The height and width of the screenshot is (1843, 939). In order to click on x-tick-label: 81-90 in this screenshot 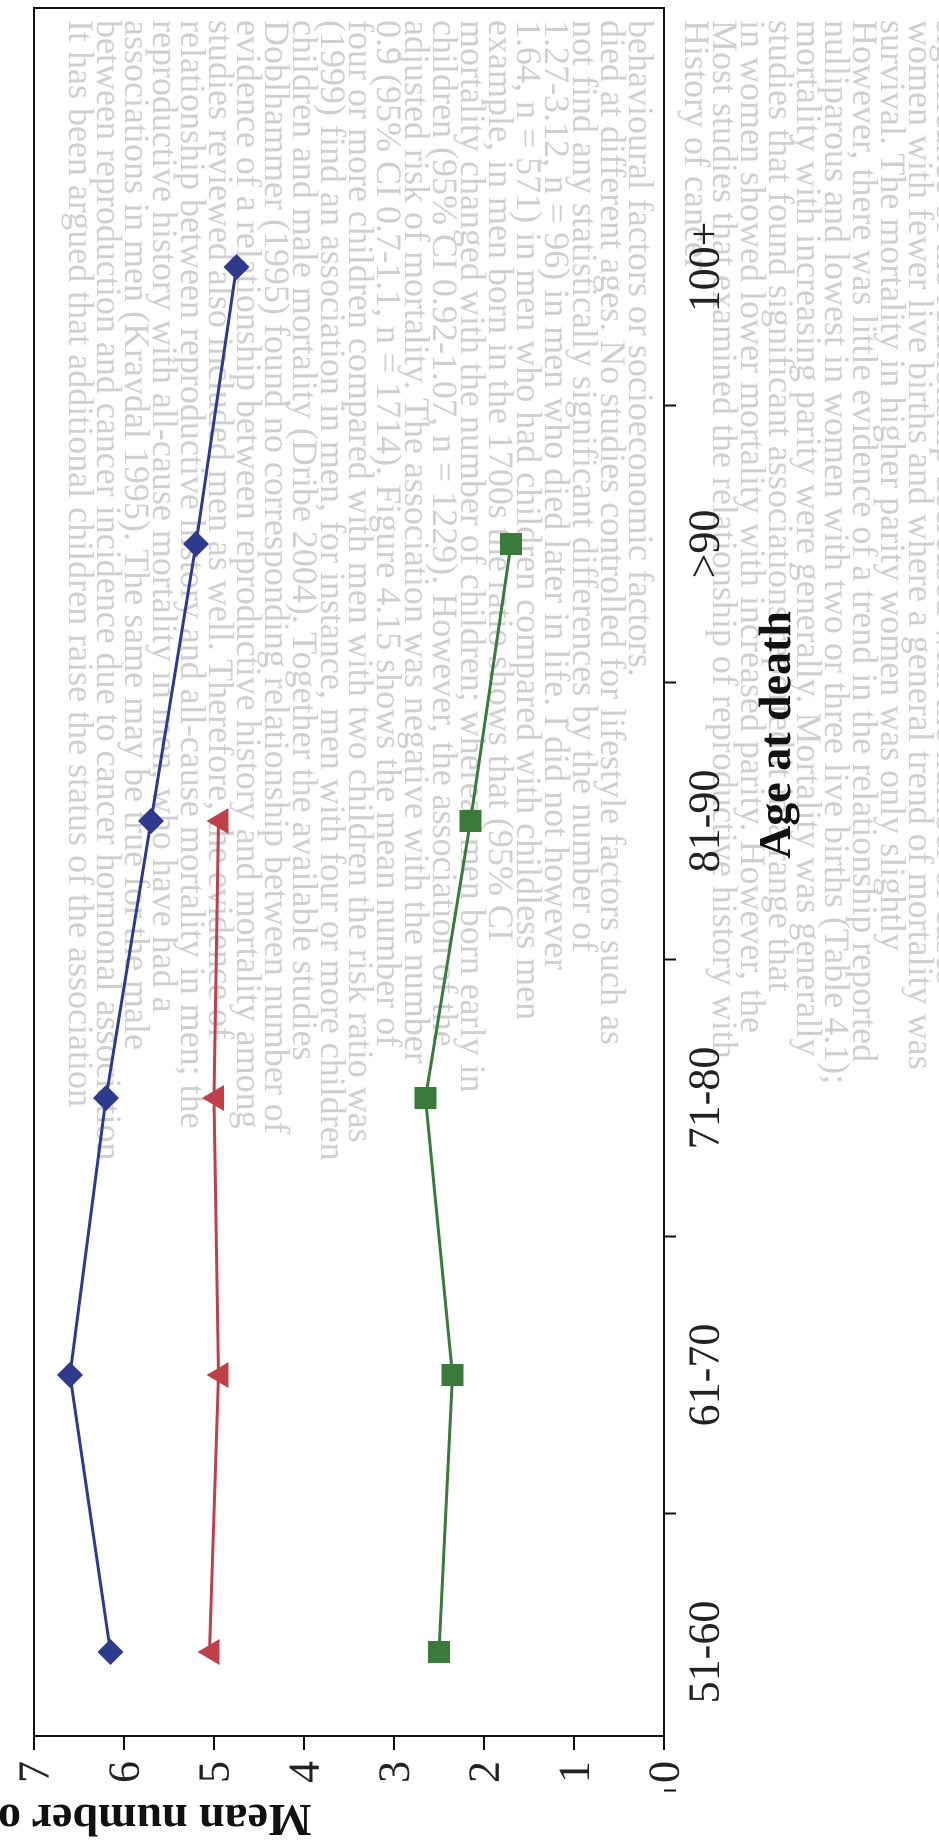, I will do `click(704, 821)`.